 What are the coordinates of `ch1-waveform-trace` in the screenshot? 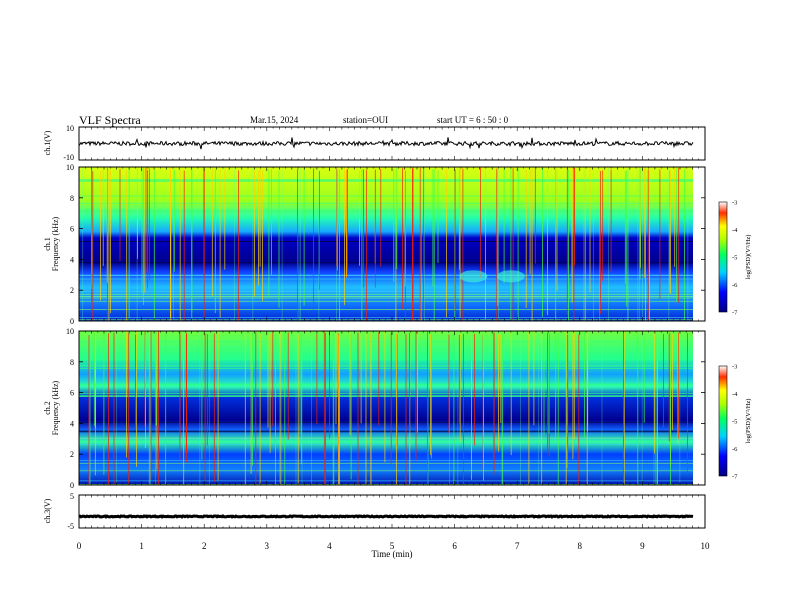 It's located at (386, 143).